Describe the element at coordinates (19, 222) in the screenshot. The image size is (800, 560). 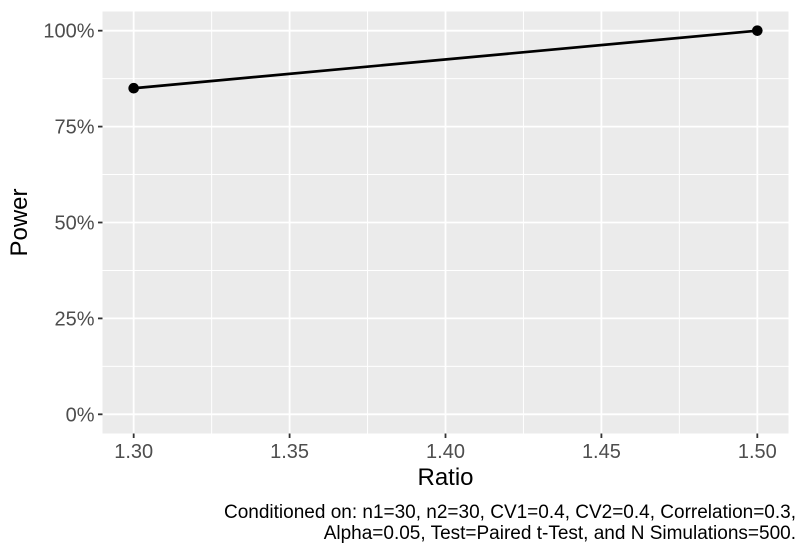
I see `y-axis-title: Power` at that location.